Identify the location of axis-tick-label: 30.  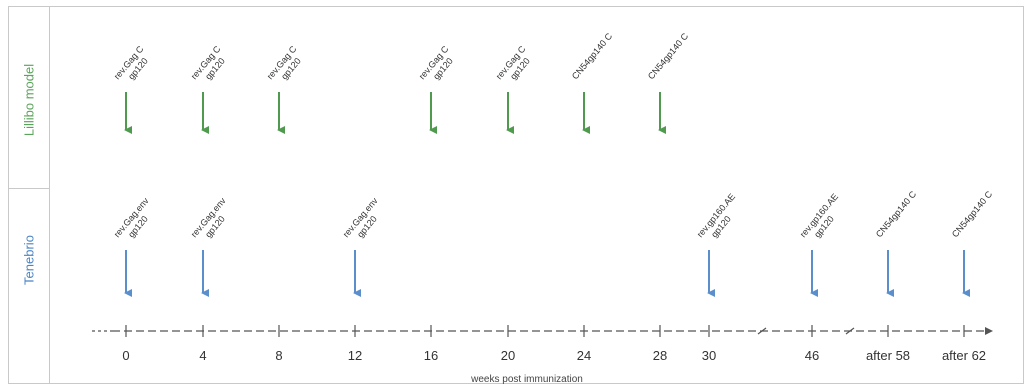
(709, 355).